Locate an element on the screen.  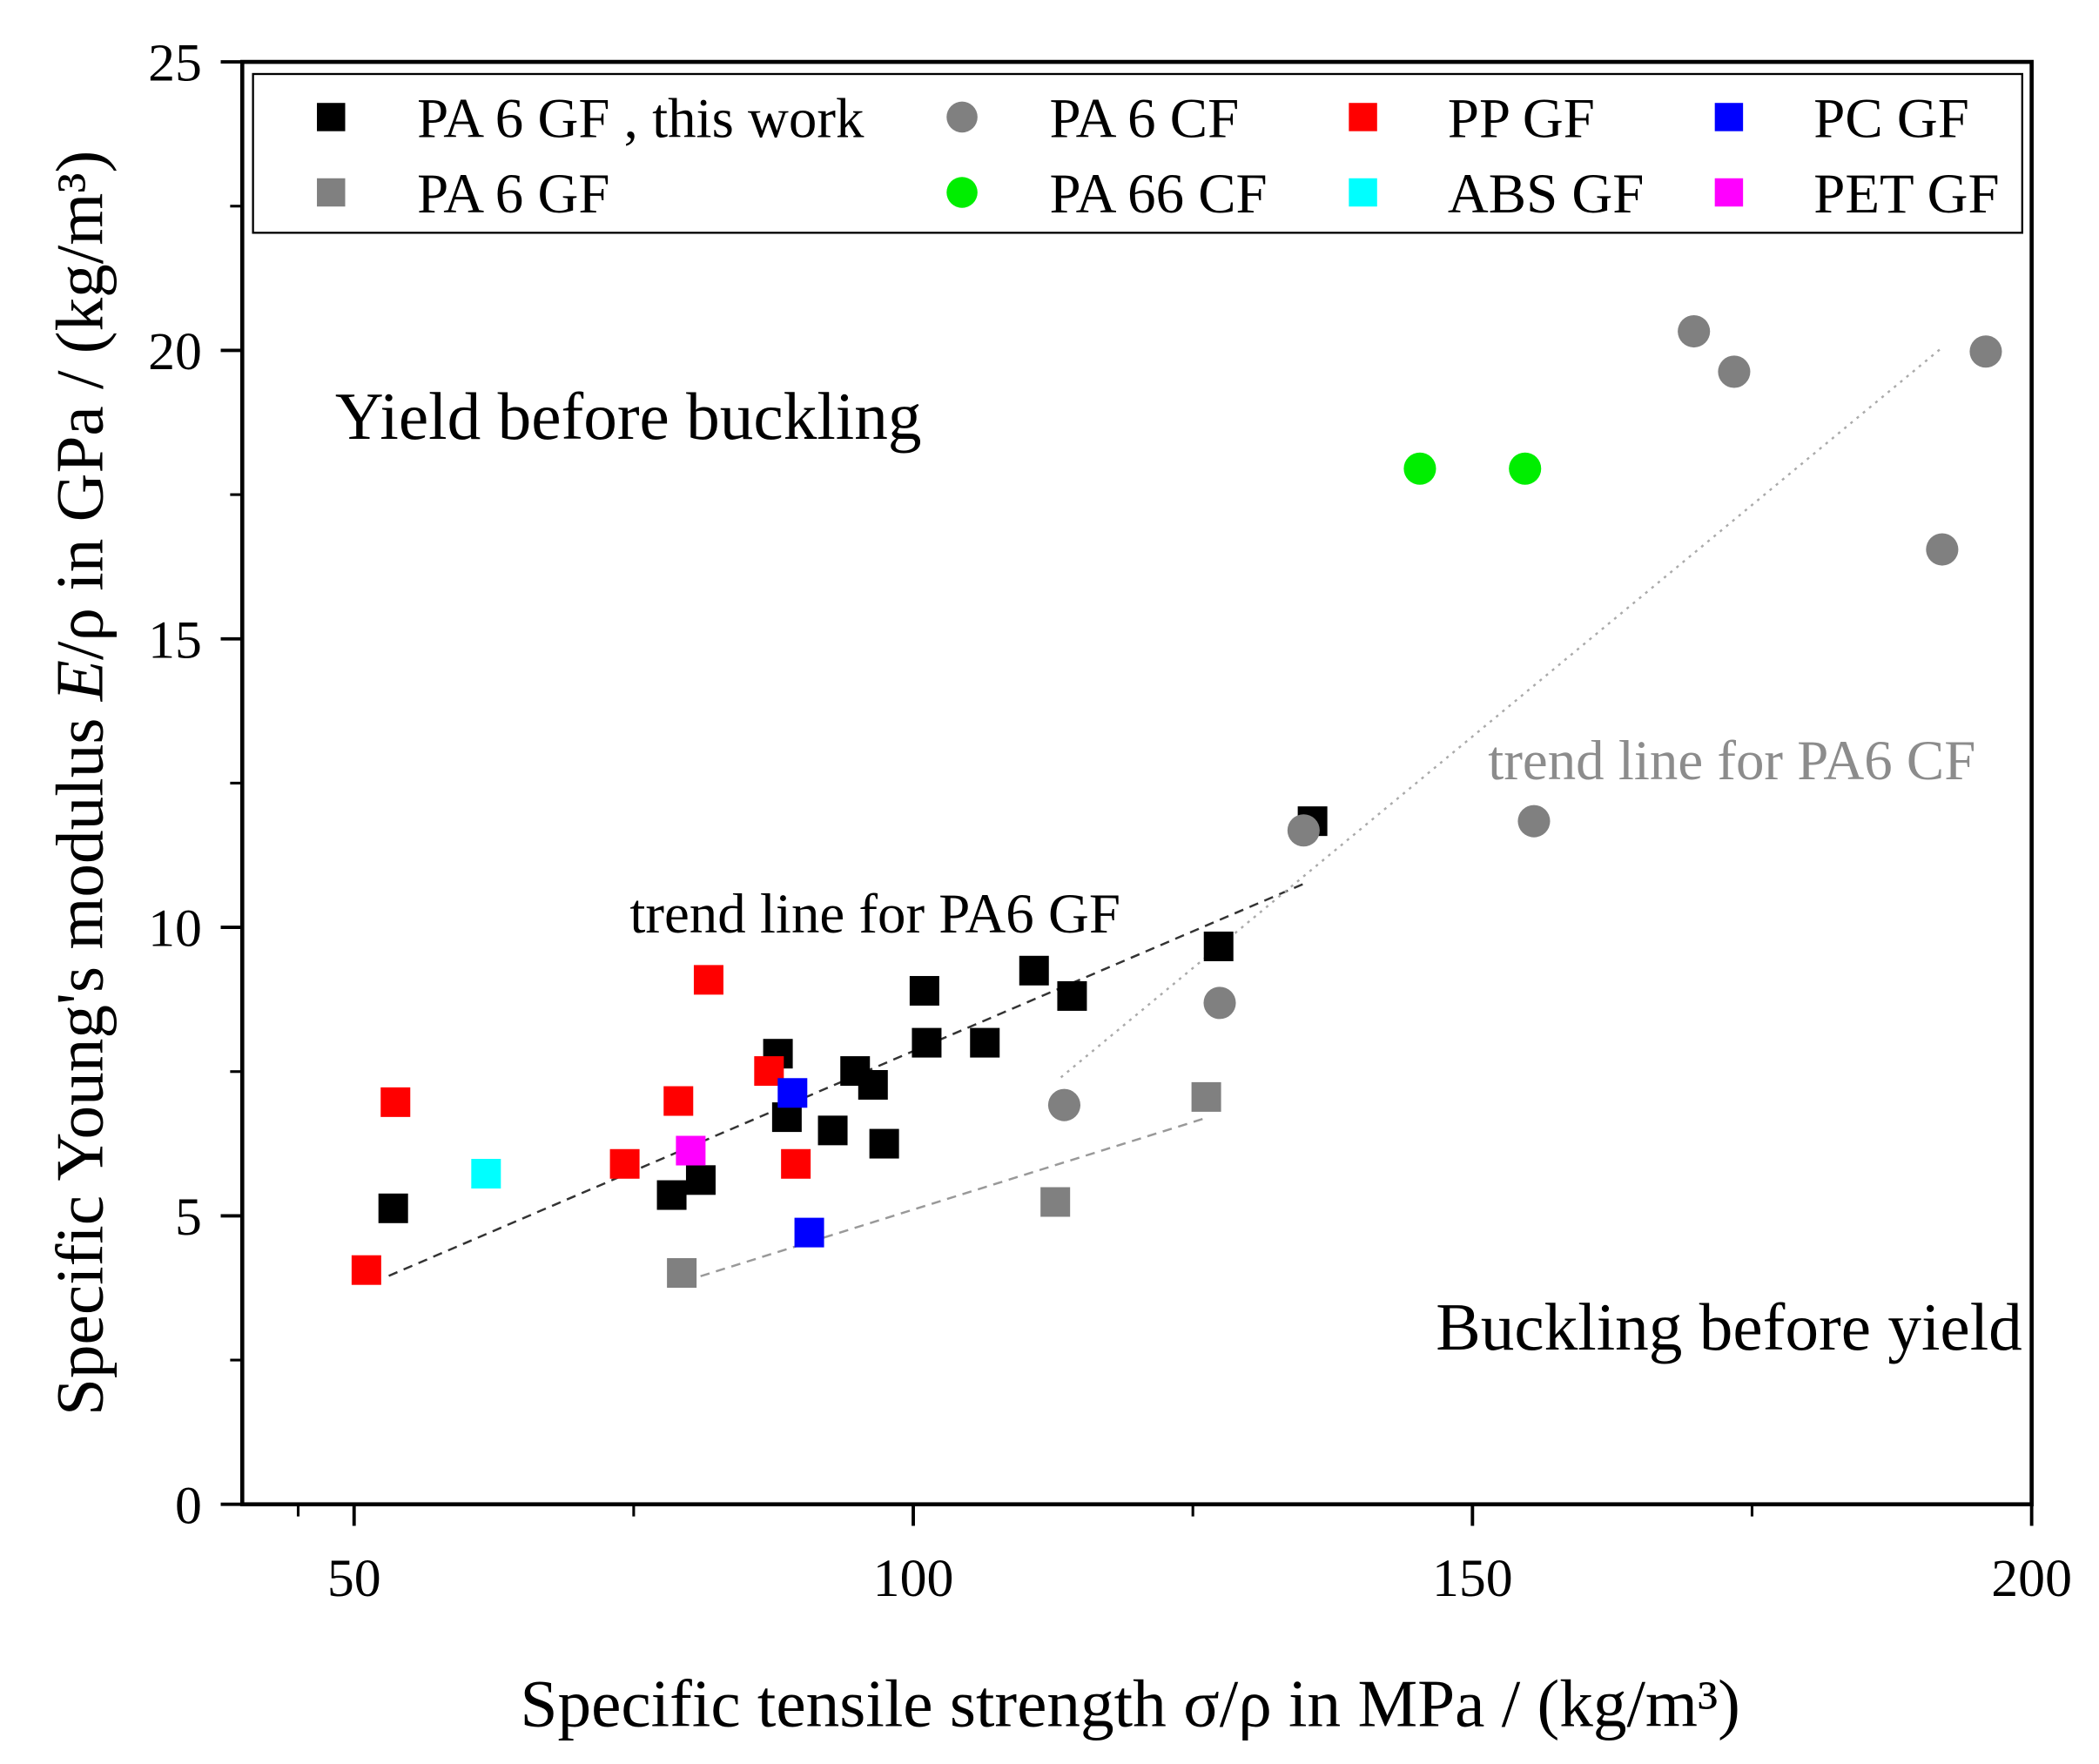
annotation-yield-before-buckling: Yield before buckling is located at coordinates (628, 416).